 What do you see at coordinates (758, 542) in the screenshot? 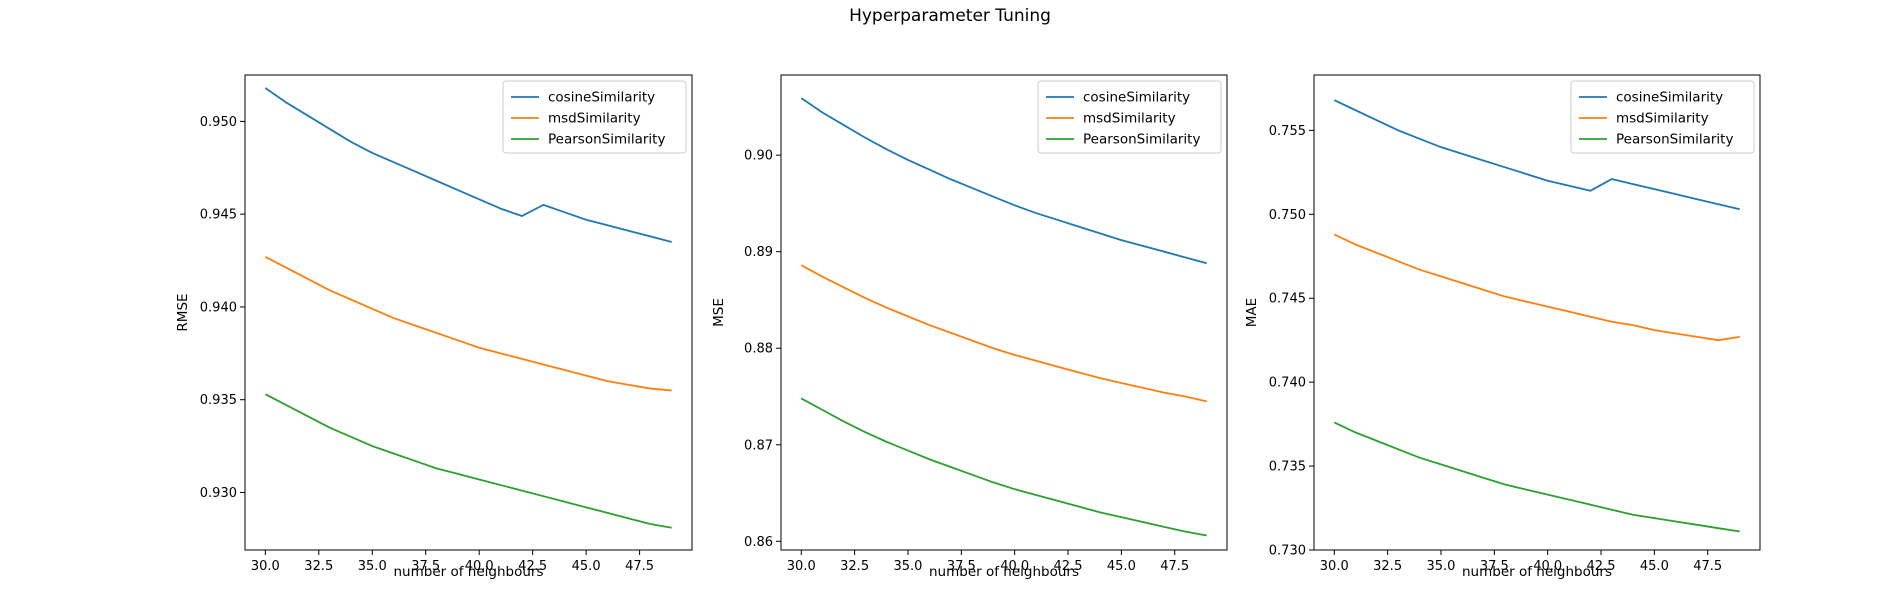
I see `y-tick-label: 0.86` at bounding box center [758, 542].